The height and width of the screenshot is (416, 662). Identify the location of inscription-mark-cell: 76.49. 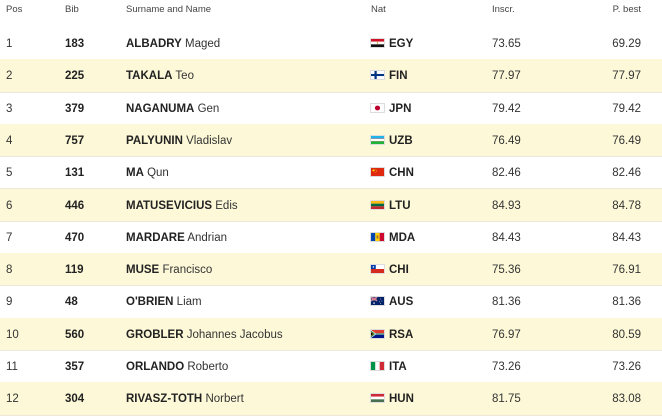
(506, 141).